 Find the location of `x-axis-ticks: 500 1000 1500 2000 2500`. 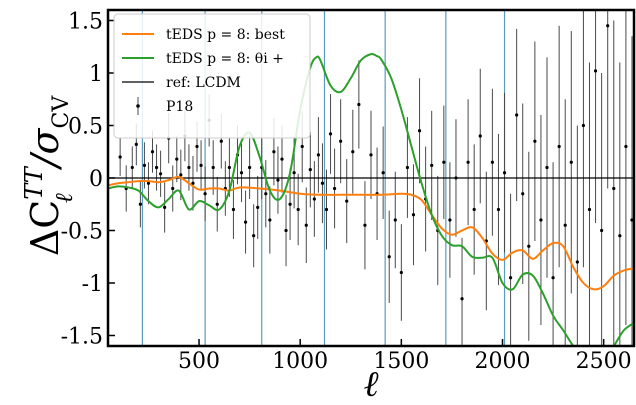

x-axis-ticks: 500 1000 1500 2000 2500 is located at coordinates (405, 356).